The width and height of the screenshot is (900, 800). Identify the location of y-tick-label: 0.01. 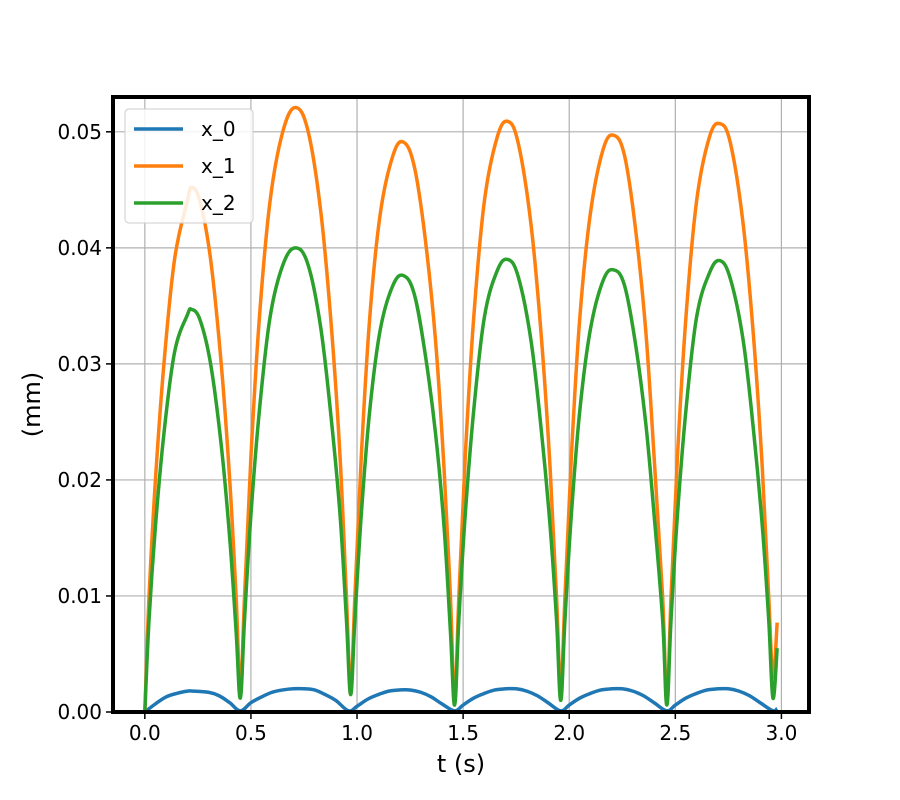
(79, 596).